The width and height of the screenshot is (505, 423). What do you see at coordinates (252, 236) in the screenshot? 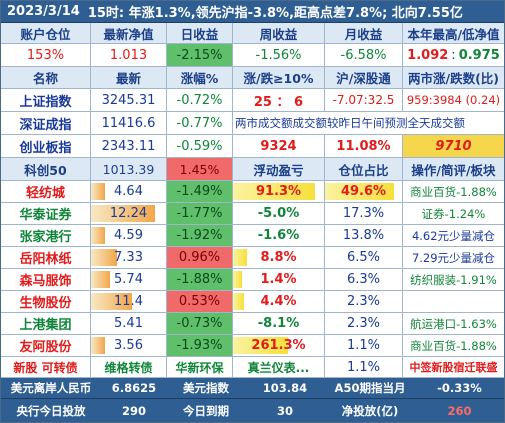
I see `holding-row: 张家港行 4.59 -1.92% -1.6% 13.8% 4.62元少量减仓` at bounding box center [252, 236].